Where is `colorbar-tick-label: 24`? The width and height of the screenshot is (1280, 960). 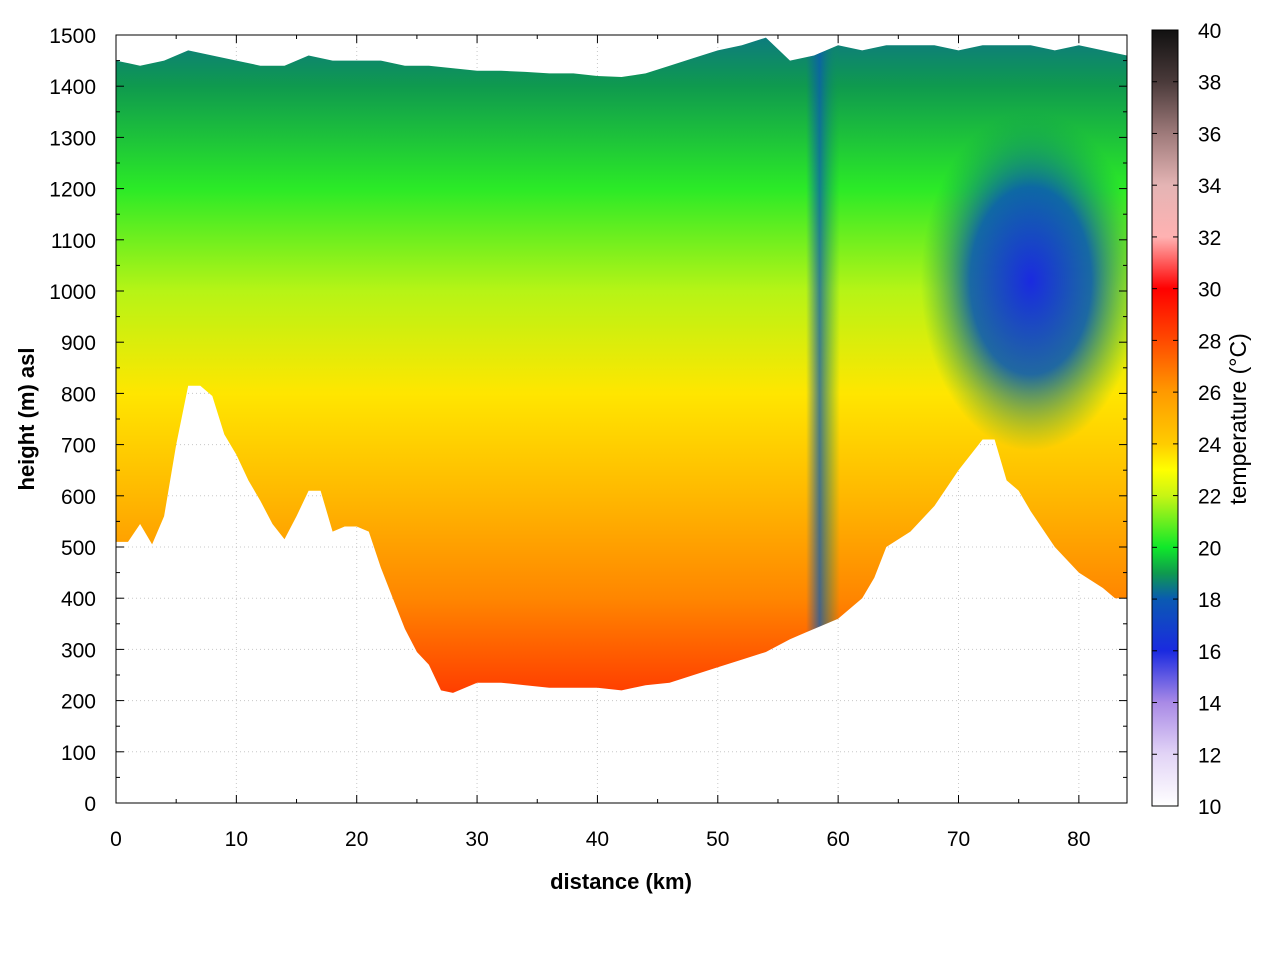 colorbar-tick-label: 24 is located at coordinates (1210, 445).